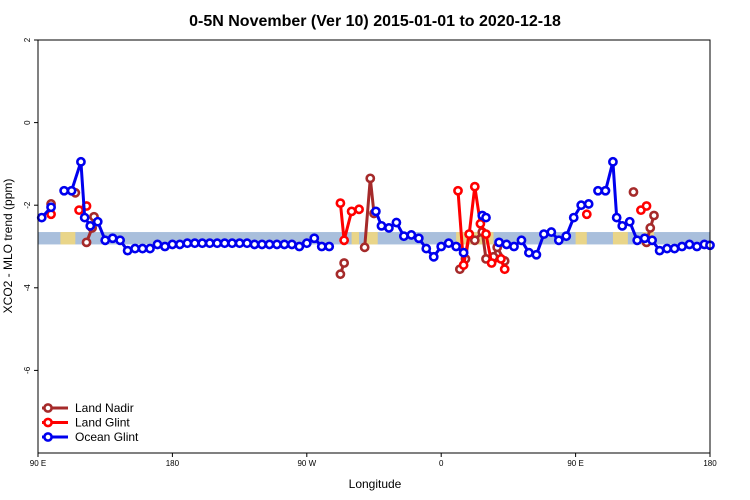 This screenshot has width=750, height=500. Describe the element at coordinates (107, 437) in the screenshot. I see `legend-label: Ocean Glint` at that location.